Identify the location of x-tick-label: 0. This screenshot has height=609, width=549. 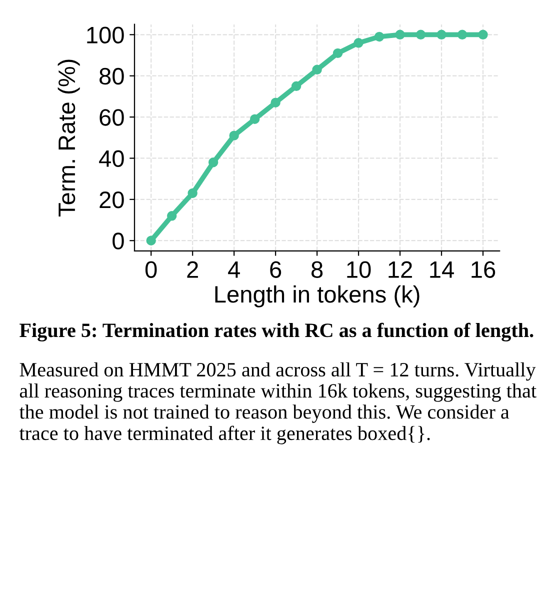
(151, 269).